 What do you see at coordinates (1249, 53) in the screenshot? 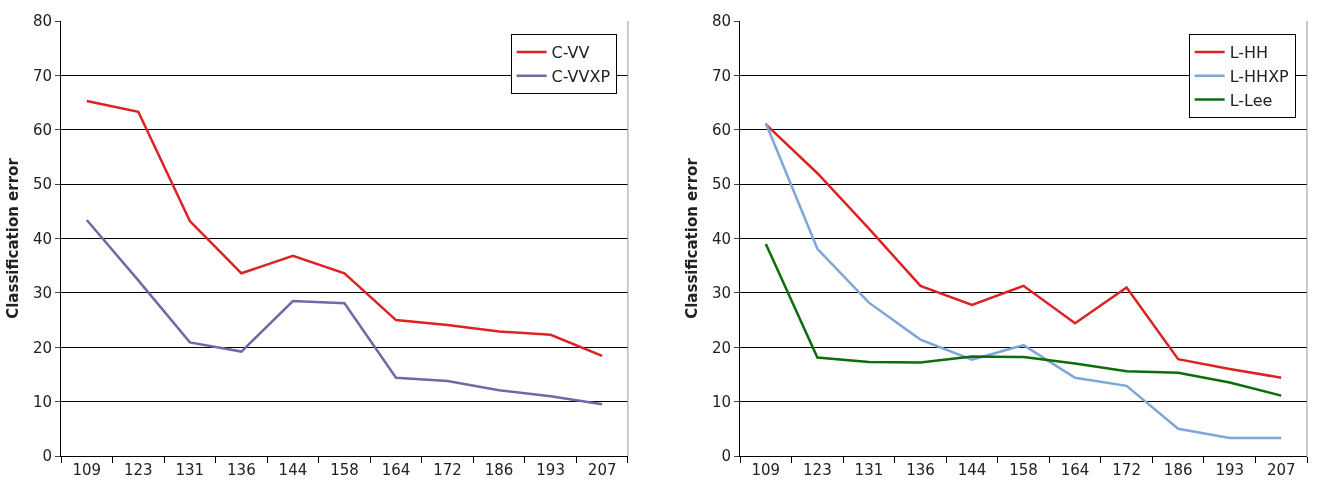
I see `legend-label: L-HH` at bounding box center [1249, 53].